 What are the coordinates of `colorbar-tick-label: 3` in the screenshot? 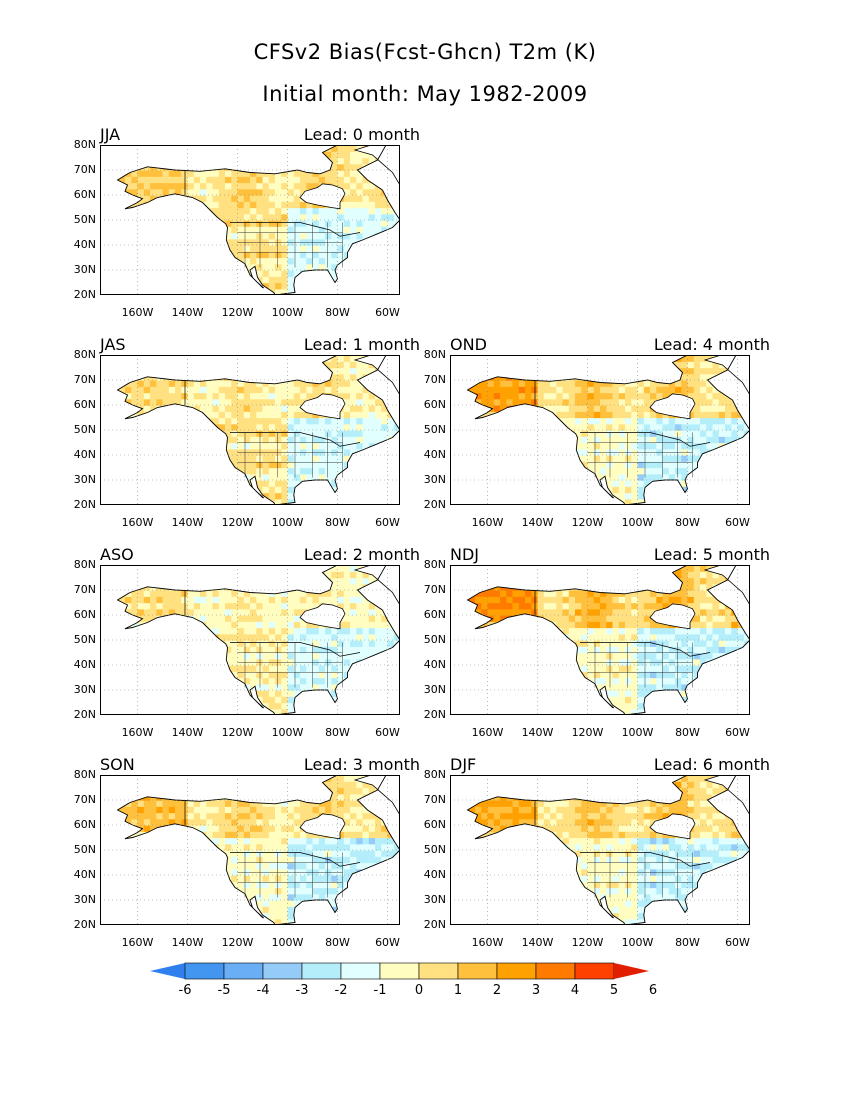 It's located at (536, 990).